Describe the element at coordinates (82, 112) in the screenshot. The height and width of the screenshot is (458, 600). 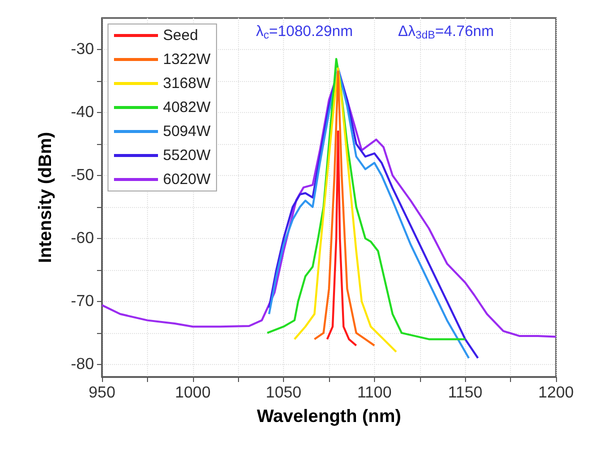
I see `y-tick-label: -40` at that location.